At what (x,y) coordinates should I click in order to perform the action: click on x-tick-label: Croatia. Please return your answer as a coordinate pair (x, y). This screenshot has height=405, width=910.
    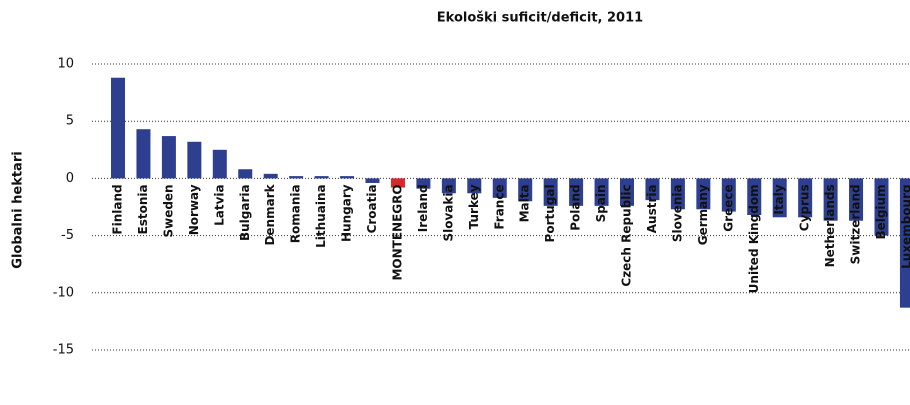
    Looking at the image, I should click on (372, 208).